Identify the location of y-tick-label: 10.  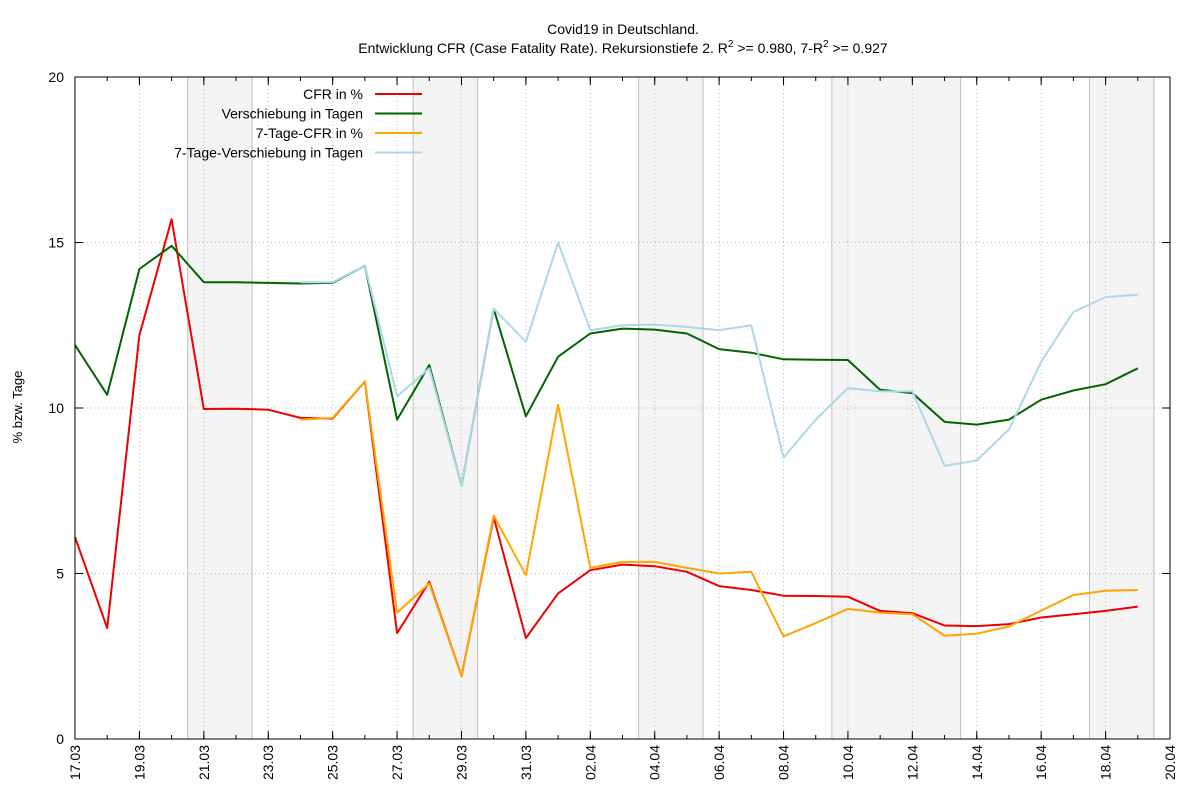
(56, 408).